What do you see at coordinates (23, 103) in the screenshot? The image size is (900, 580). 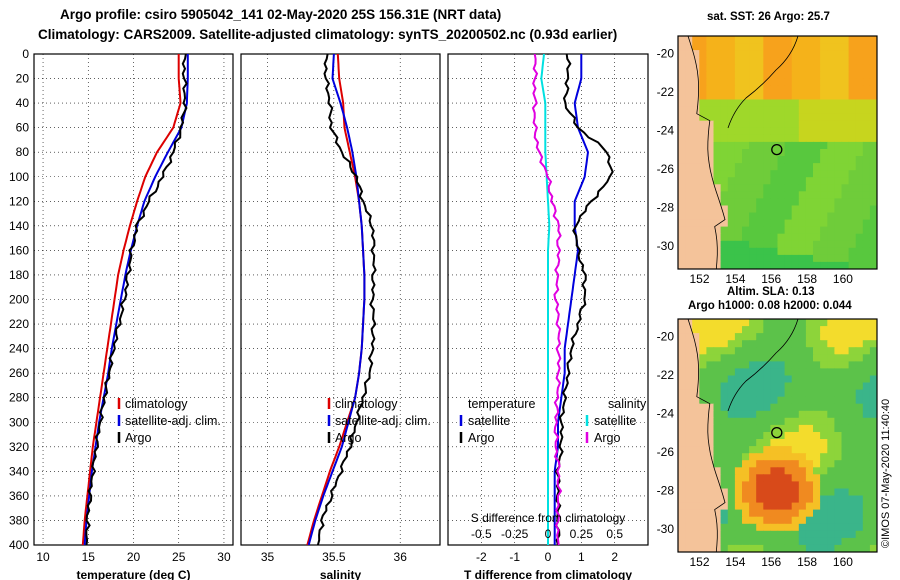 I see `y-tick-label: 40` at bounding box center [23, 103].